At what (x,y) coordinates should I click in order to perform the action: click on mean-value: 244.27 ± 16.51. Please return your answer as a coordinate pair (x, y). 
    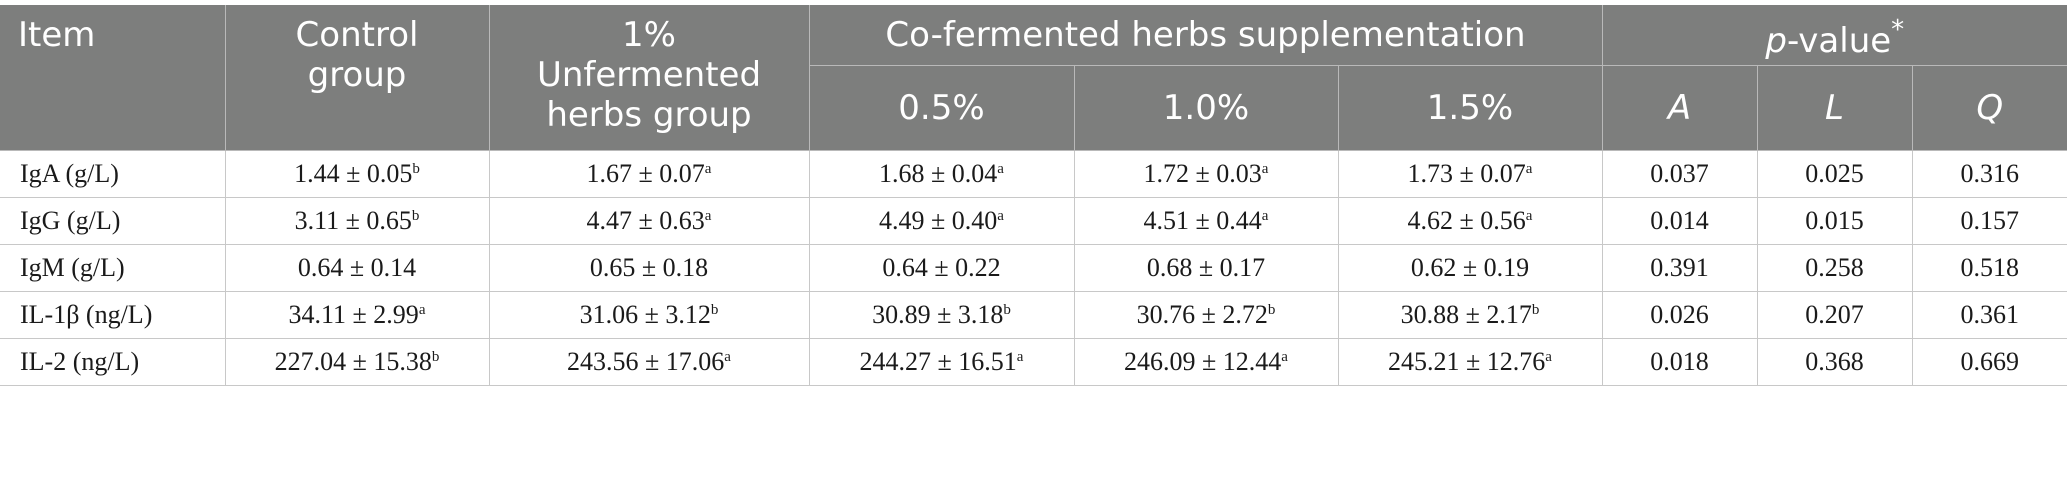
    Looking at the image, I should click on (938, 361).